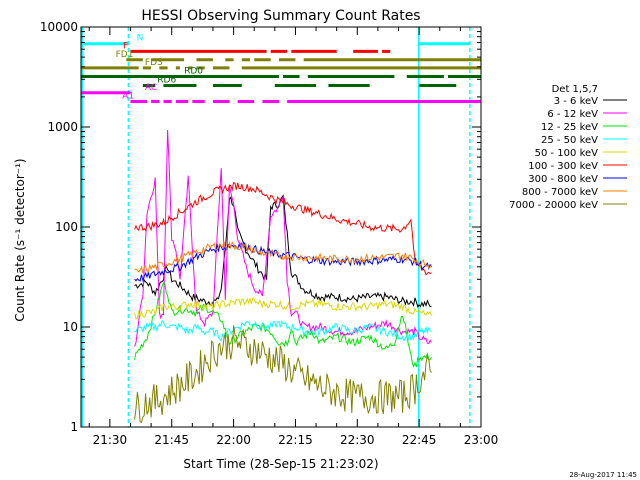 This screenshot has height=480, width=640. I want to click on flag-label: F, so click(125, 46).